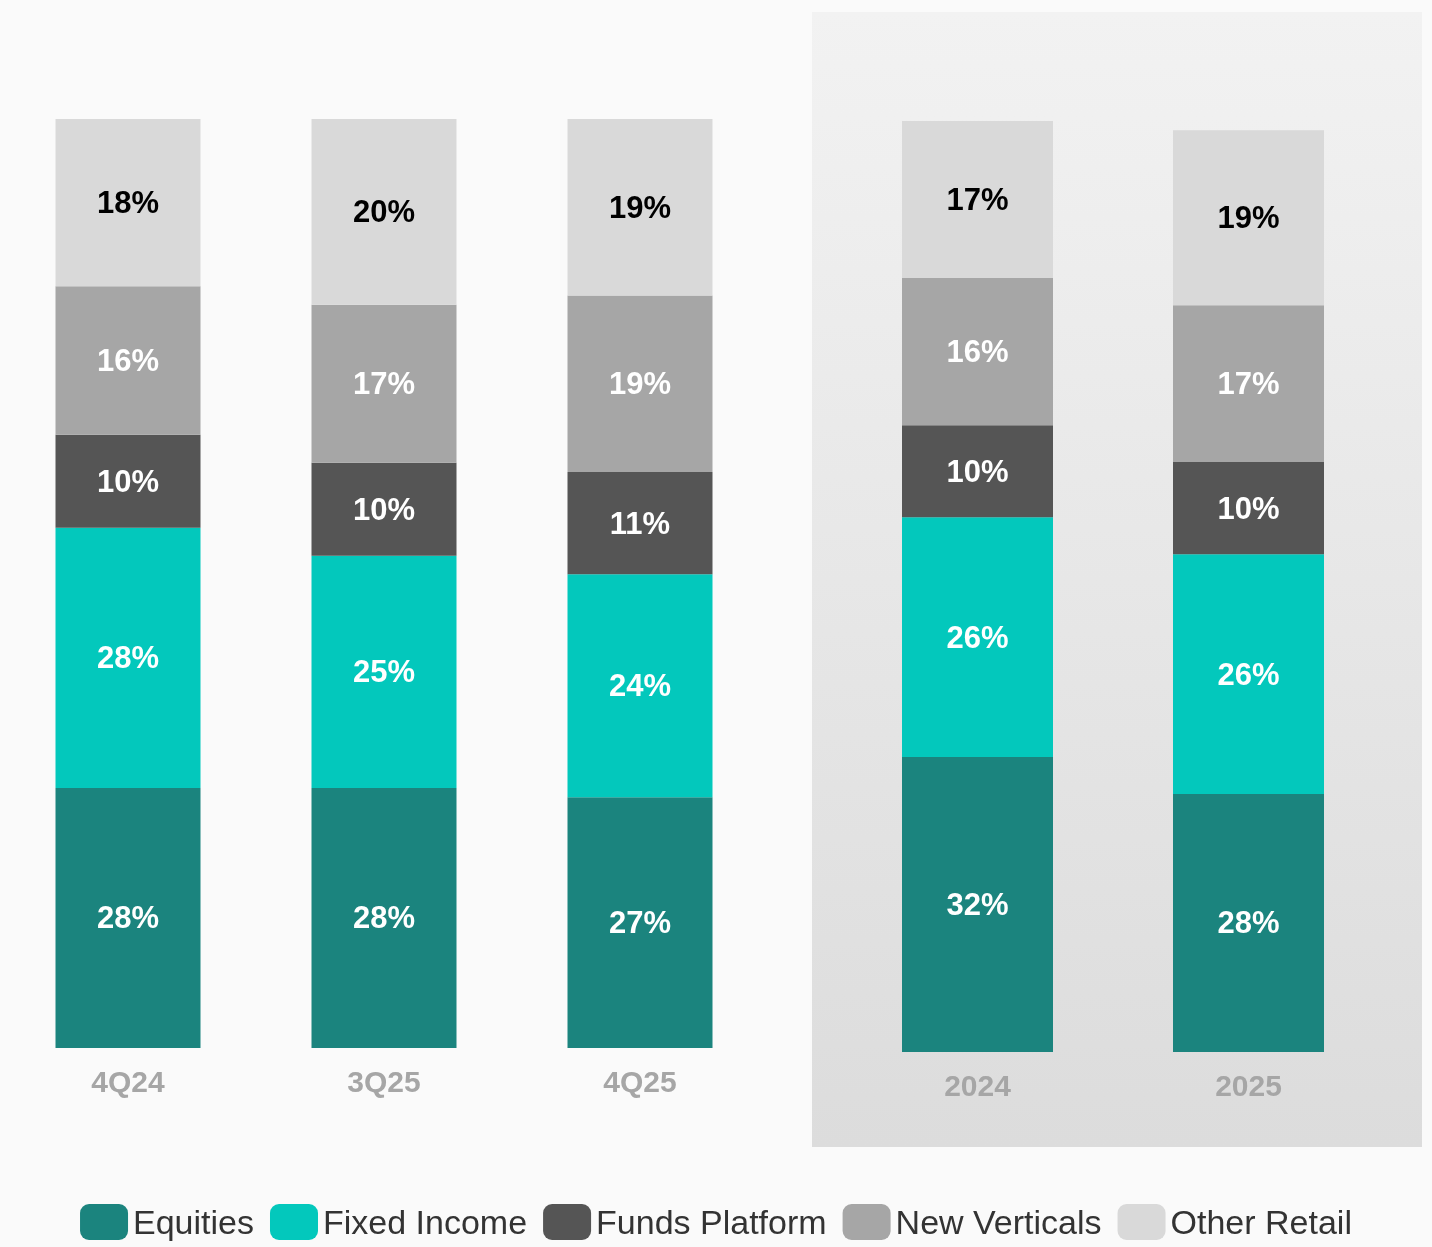  I want to click on x-tick-label: 4Q25, so click(640, 1081).